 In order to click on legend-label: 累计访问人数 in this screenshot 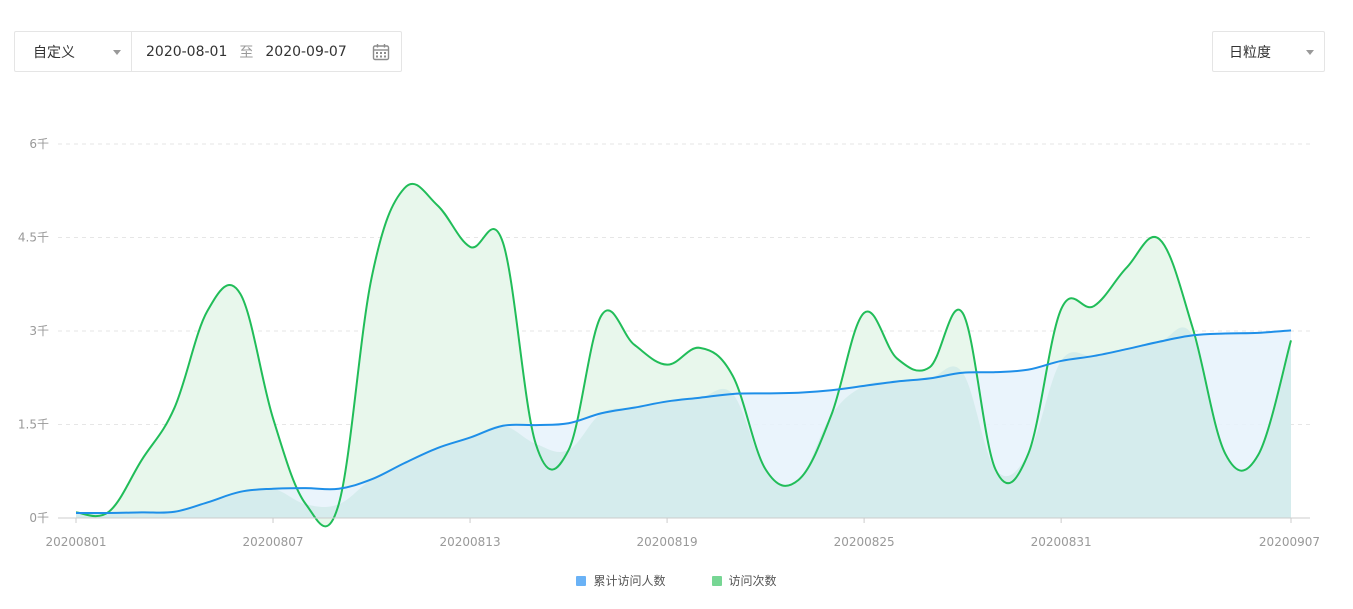, I will do `click(629, 581)`.